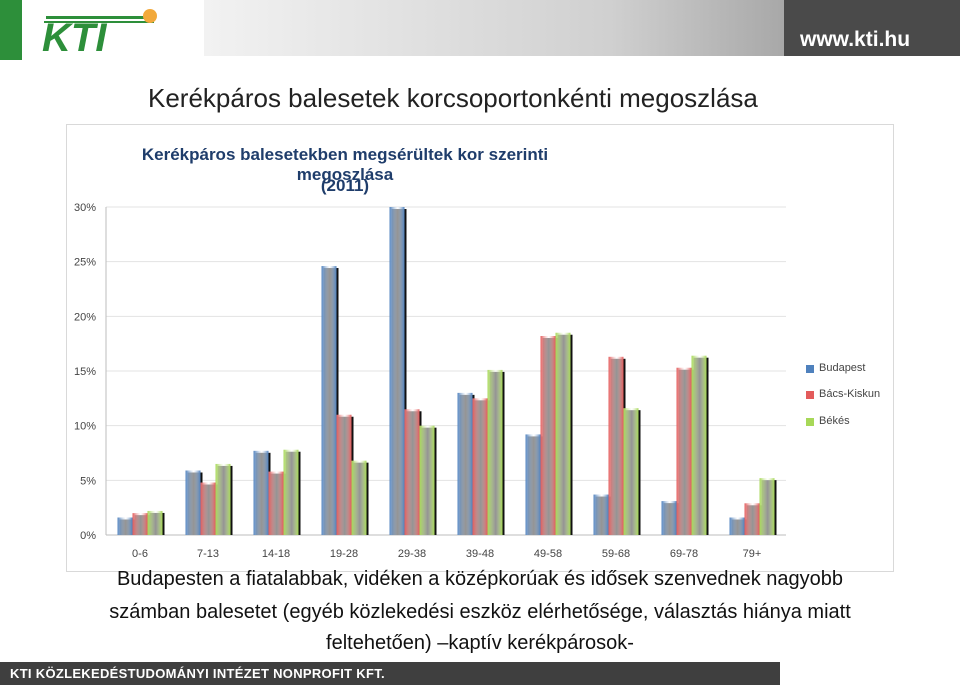 The image size is (960, 685). I want to click on header-url: www.kti.hu, so click(855, 39).